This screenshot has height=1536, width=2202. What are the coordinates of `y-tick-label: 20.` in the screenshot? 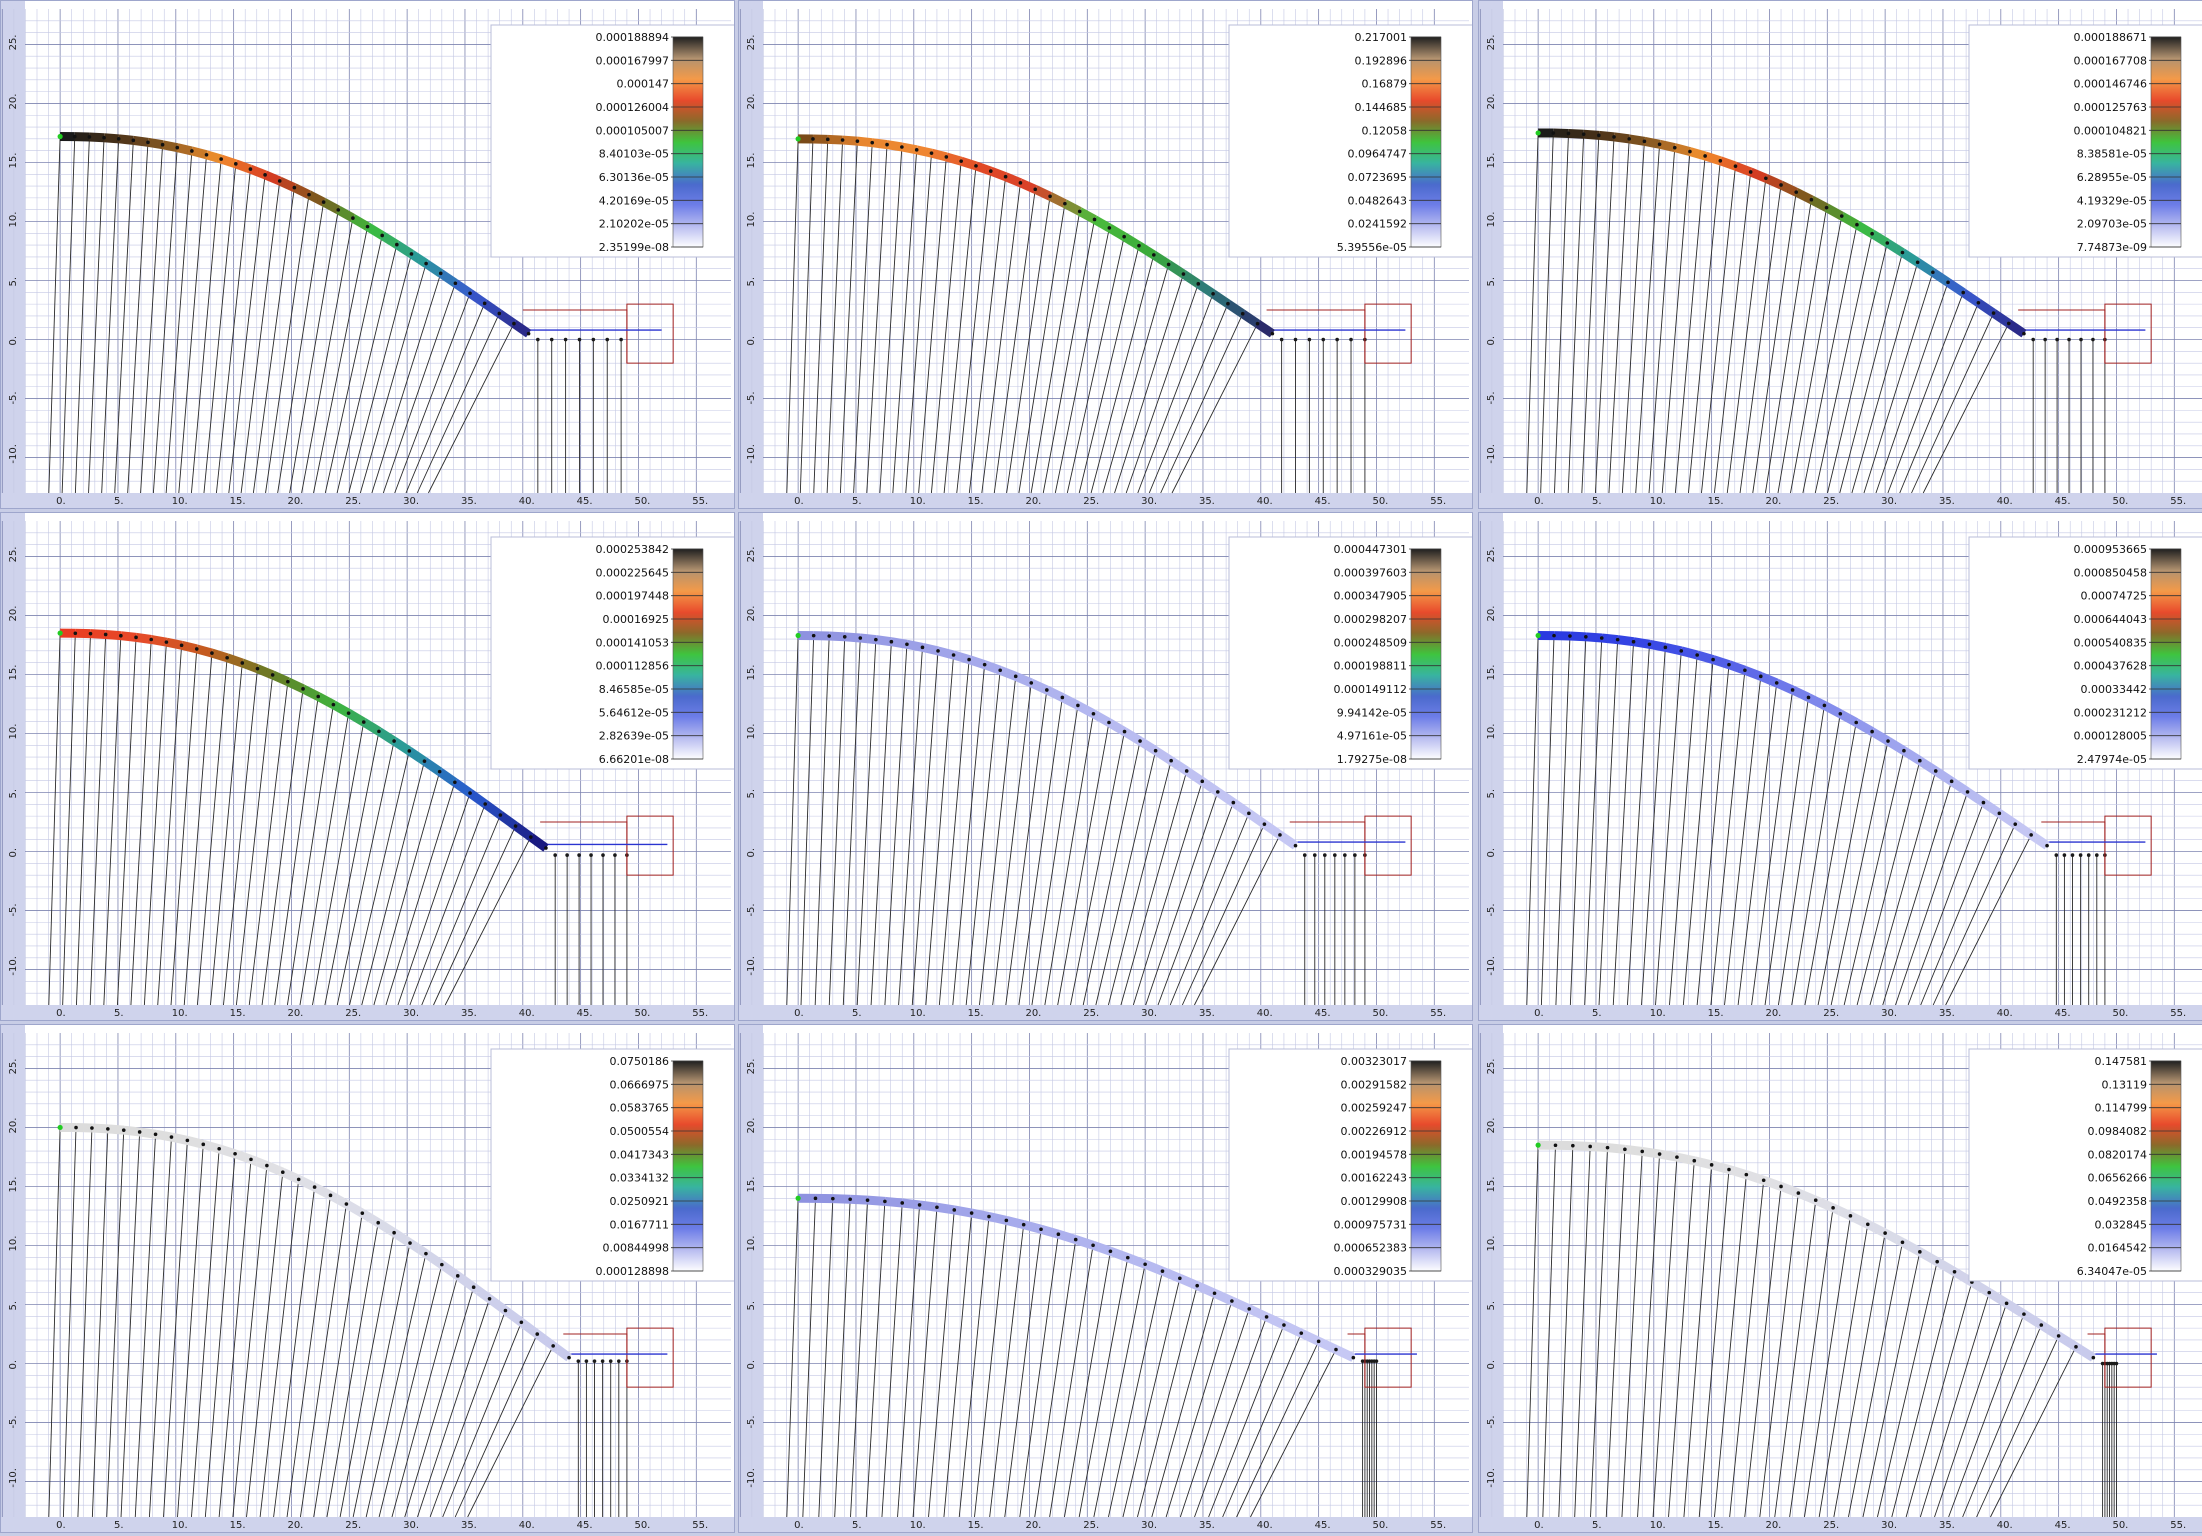 It's located at (1491, 1126).